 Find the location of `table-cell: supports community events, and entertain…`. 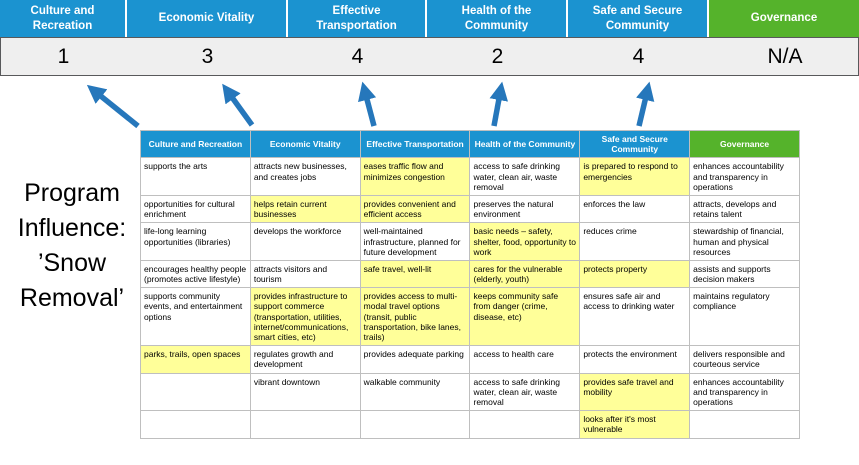

table-cell: supports community events, and entertain… is located at coordinates (195, 317).